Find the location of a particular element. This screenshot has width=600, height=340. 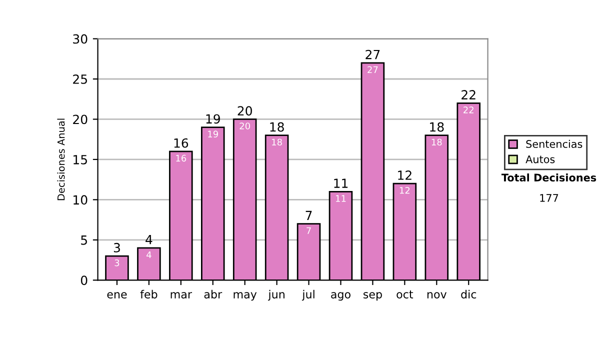

total-label: 20 is located at coordinates (245, 111).